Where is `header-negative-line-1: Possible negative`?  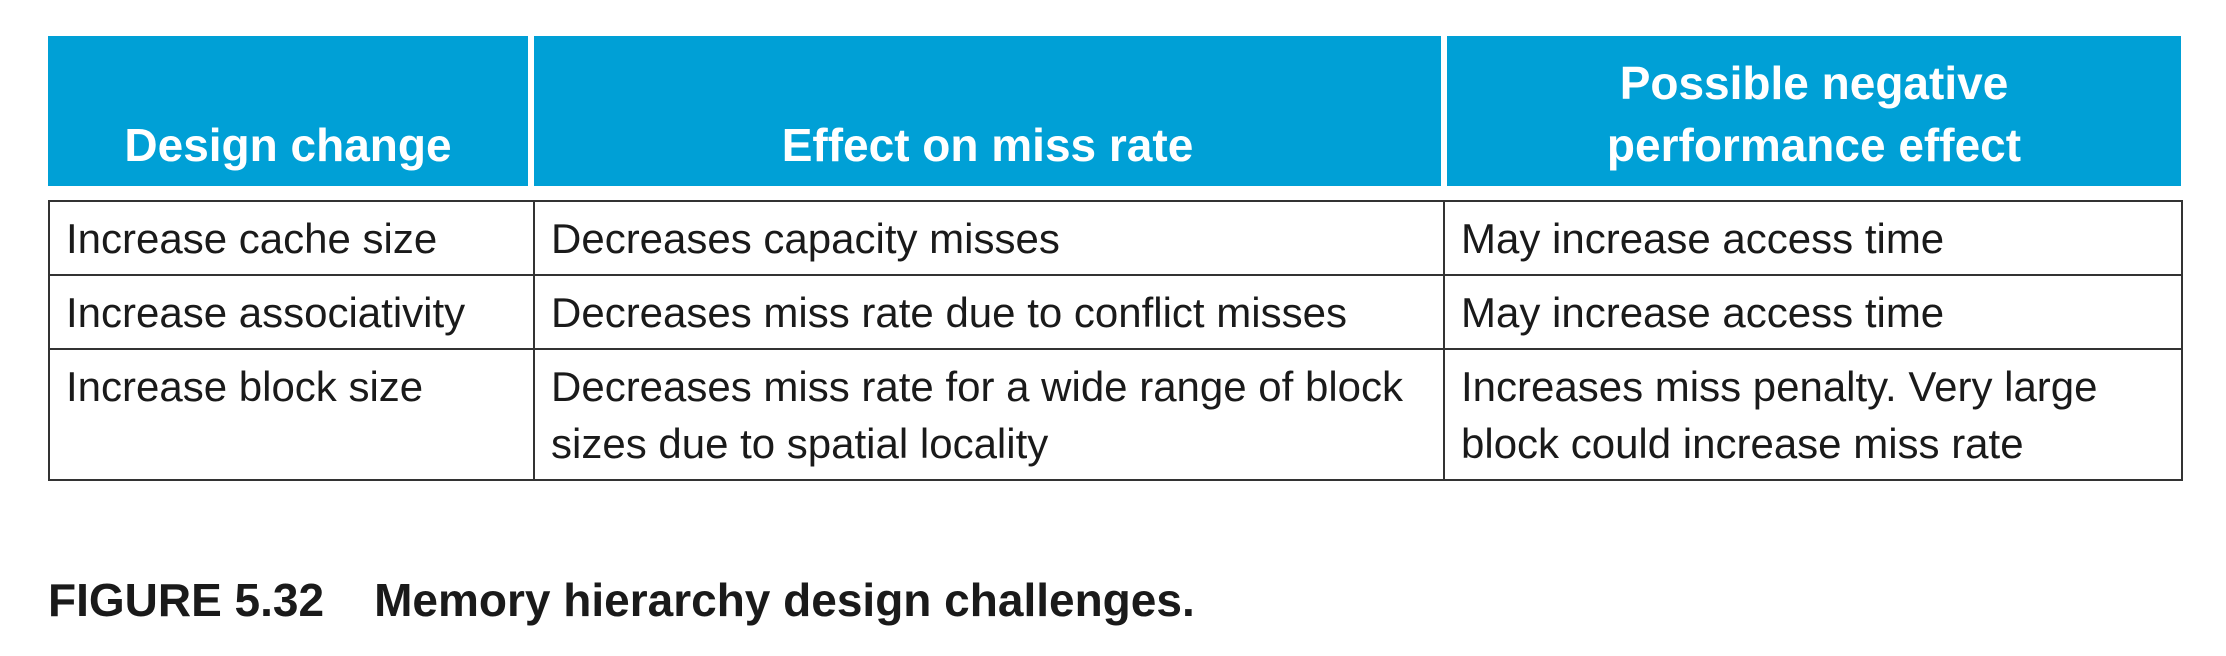 header-negative-line-1: Possible negative is located at coordinates (1814, 83).